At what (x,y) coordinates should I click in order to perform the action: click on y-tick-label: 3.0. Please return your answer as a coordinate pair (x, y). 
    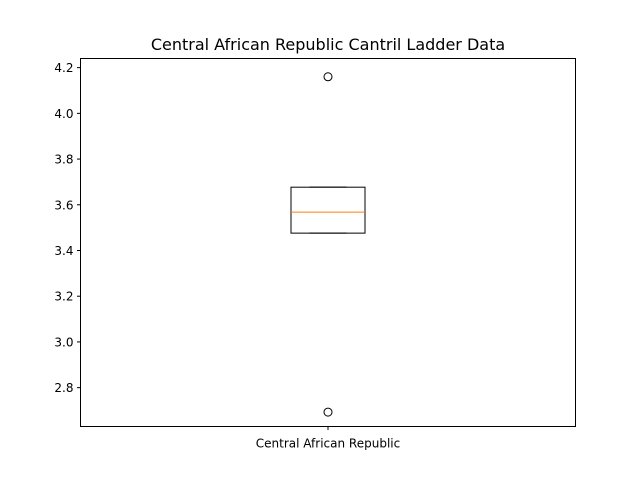
    Looking at the image, I should click on (63, 342).